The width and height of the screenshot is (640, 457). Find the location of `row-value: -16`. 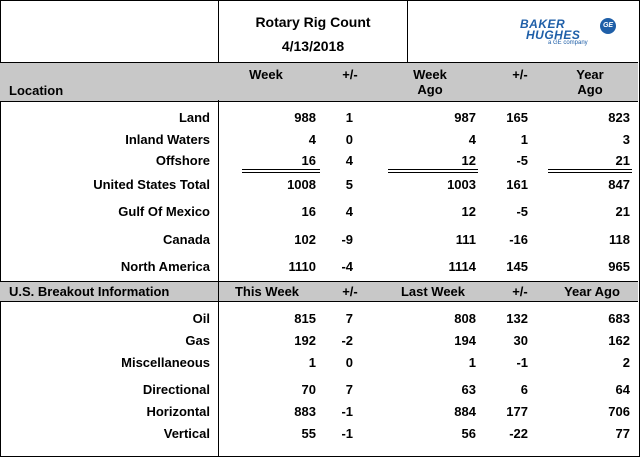

row-value: -16 is located at coordinates (518, 239).